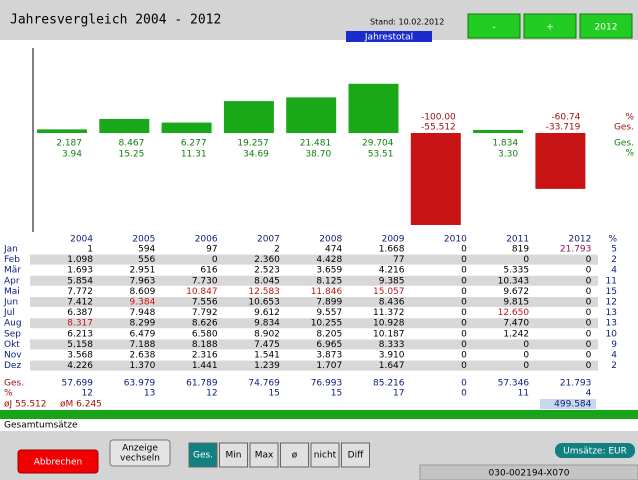 The height and width of the screenshot is (480, 638). What do you see at coordinates (329, 281) in the screenshot?
I see `cell: 8.125` at bounding box center [329, 281].